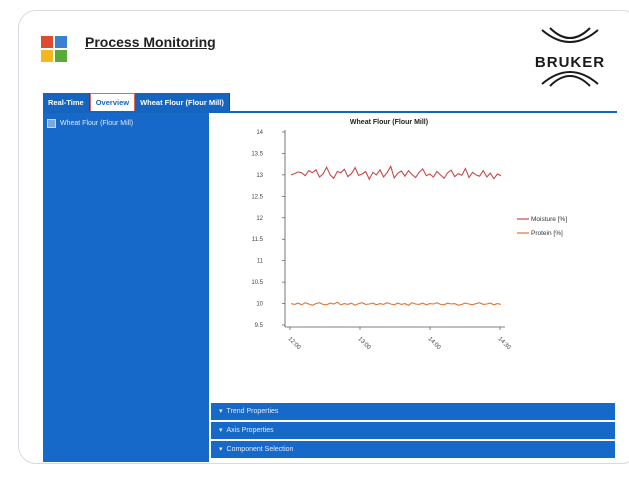 The width and height of the screenshot is (629, 478). Describe the element at coordinates (257, 197) in the screenshot. I see `y-tick-label: 12.5` at that location.